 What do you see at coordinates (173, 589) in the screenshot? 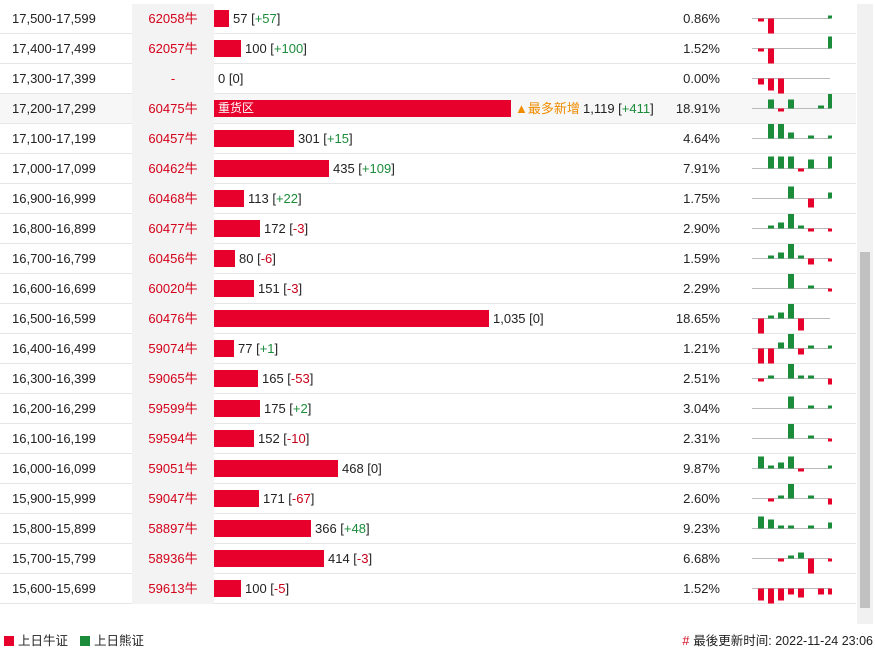
I see `cbbc-code-link: 59613牛` at bounding box center [173, 589].